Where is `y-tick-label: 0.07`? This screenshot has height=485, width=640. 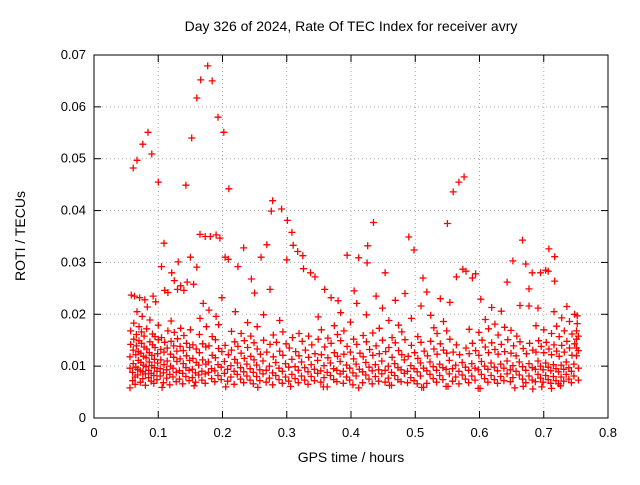
y-tick-label: 0.07 is located at coordinates (73, 54).